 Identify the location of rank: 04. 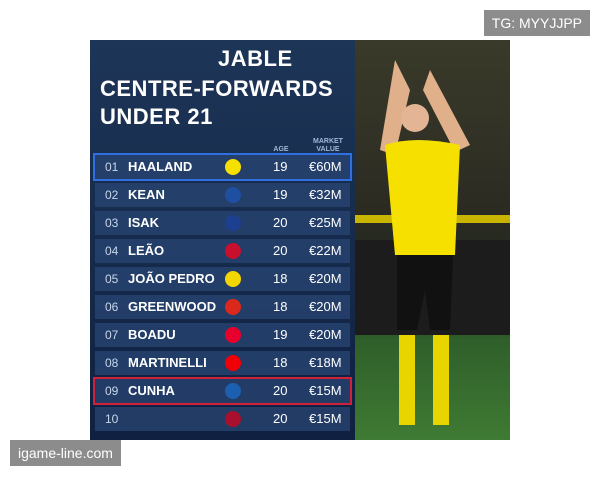
(112, 251).